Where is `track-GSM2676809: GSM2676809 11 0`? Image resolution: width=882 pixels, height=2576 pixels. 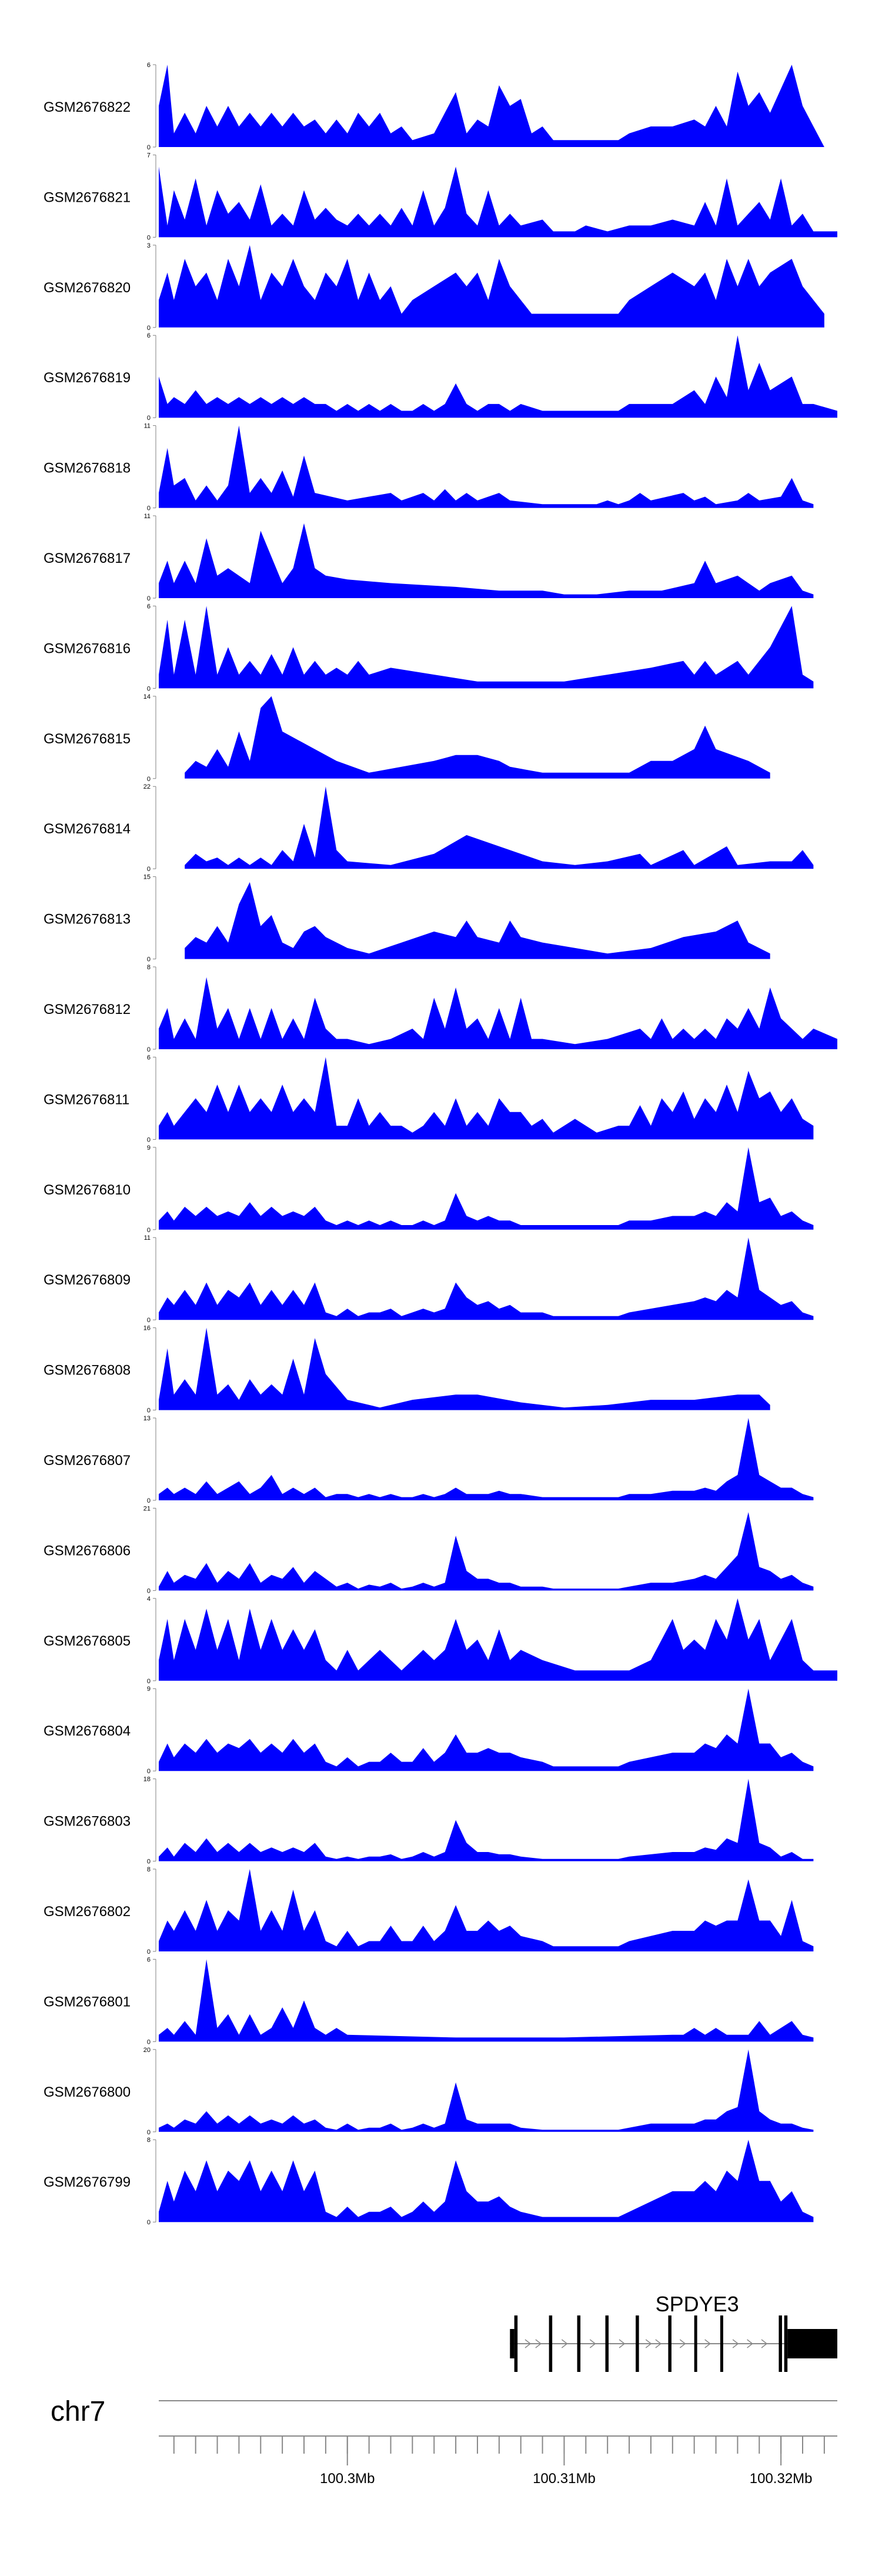 track-GSM2676809: GSM2676809 11 0 is located at coordinates (429, 1279).